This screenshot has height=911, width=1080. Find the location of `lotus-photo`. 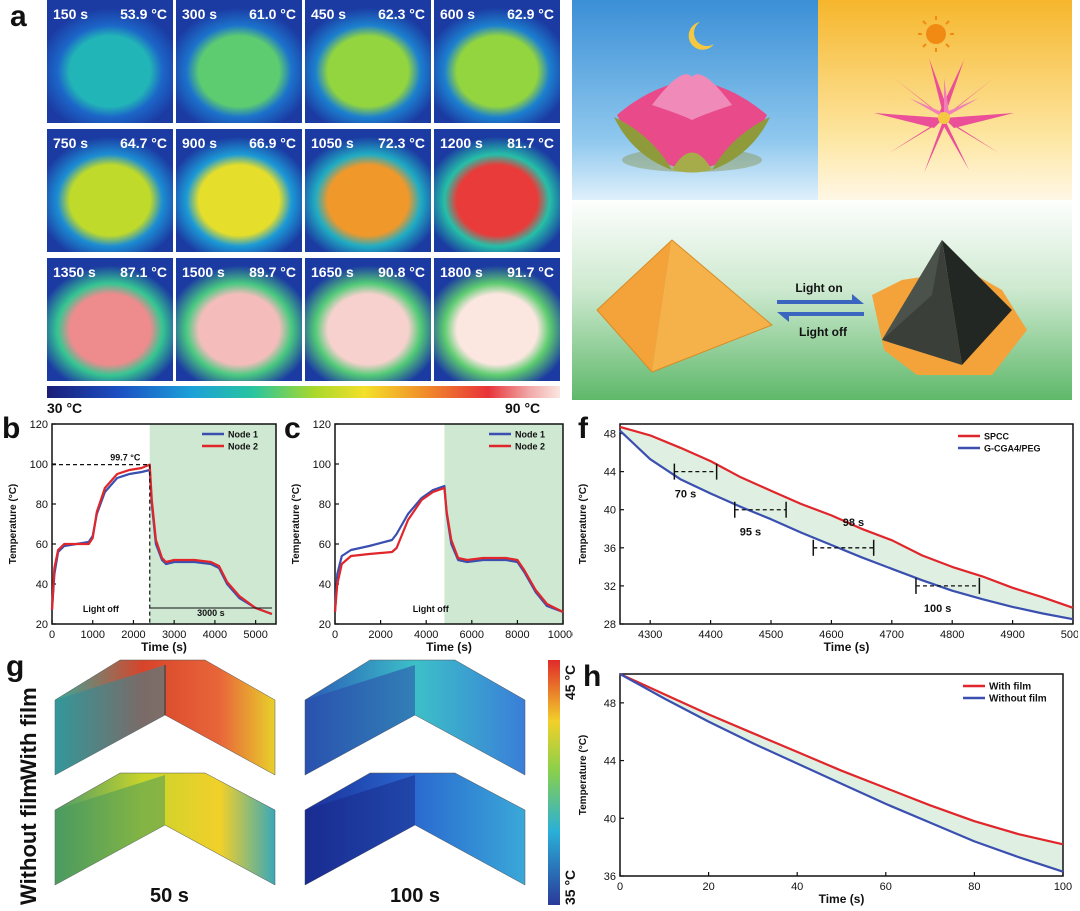

lotus-photo is located at coordinates (822, 100).